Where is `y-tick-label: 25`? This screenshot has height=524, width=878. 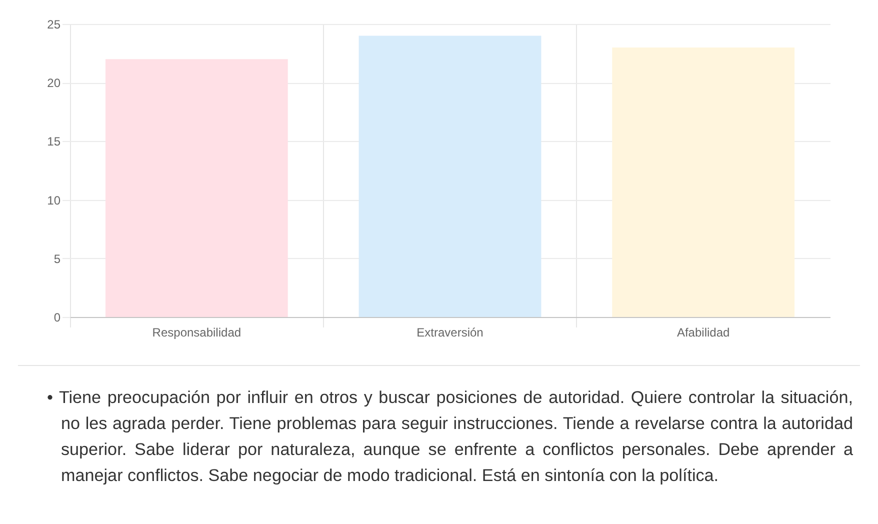
y-tick-label: 25 is located at coordinates (54, 25).